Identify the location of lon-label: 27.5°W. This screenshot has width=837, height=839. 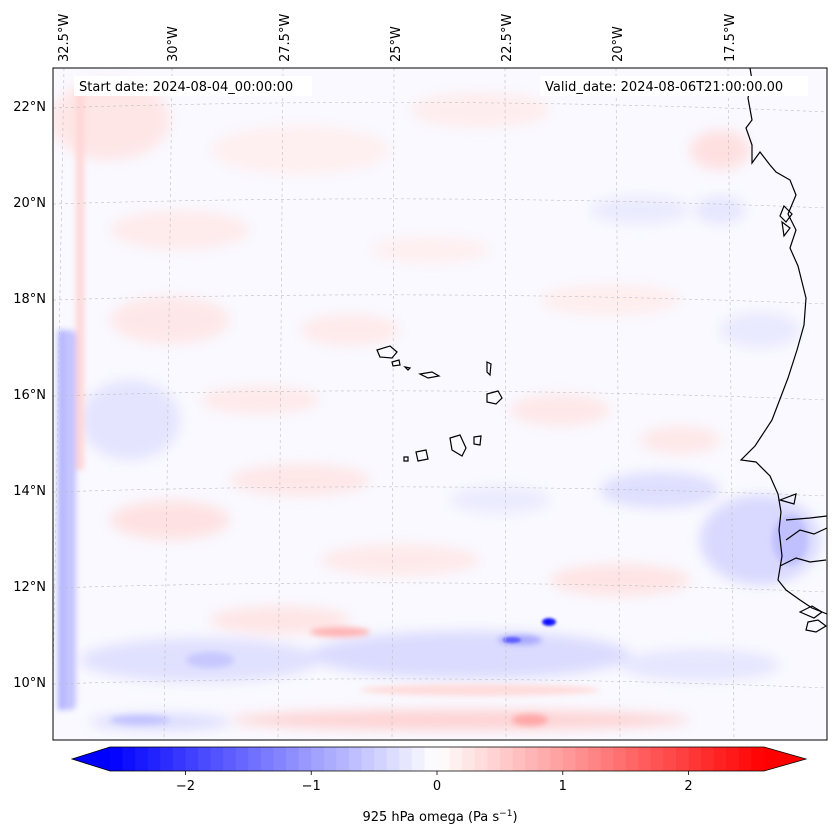
(285, 38).